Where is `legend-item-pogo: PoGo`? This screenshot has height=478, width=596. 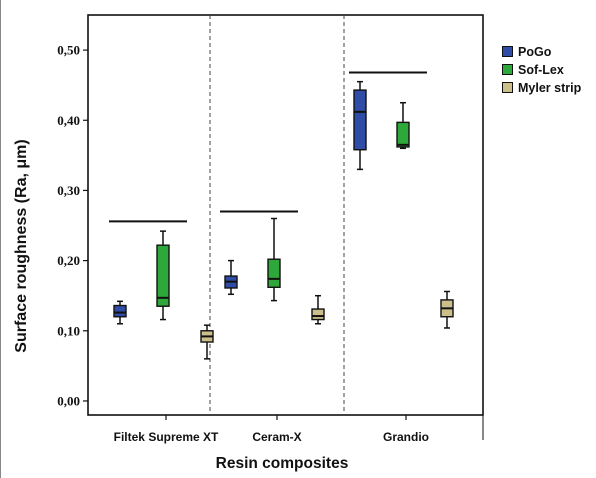
legend-item-pogo: PoGo is located at coordinates (541, 51).